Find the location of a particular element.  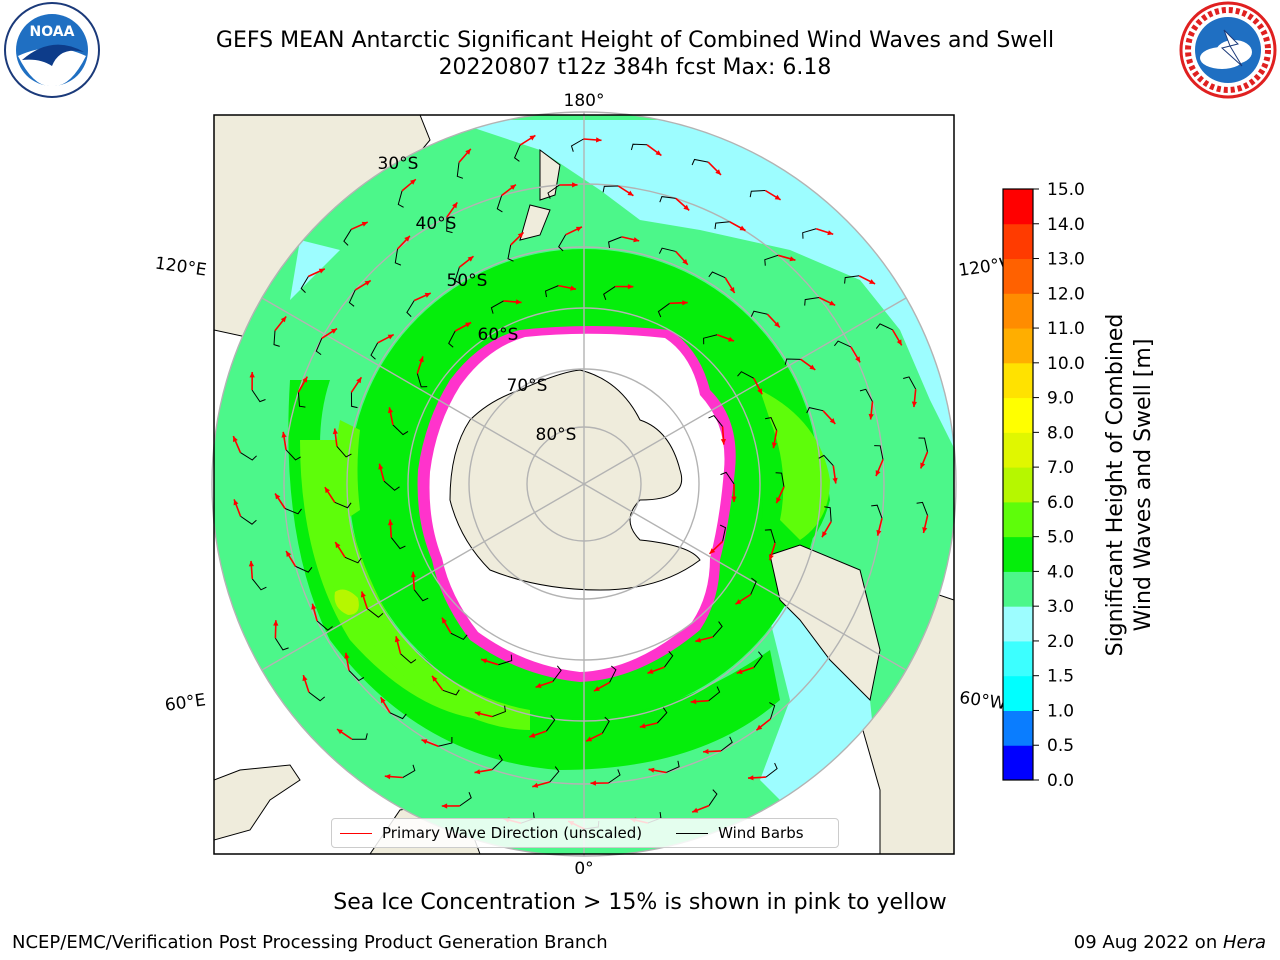

legend-wave-label: Primary Wave Direction (unscaled) is located at coordinates (512, 833).